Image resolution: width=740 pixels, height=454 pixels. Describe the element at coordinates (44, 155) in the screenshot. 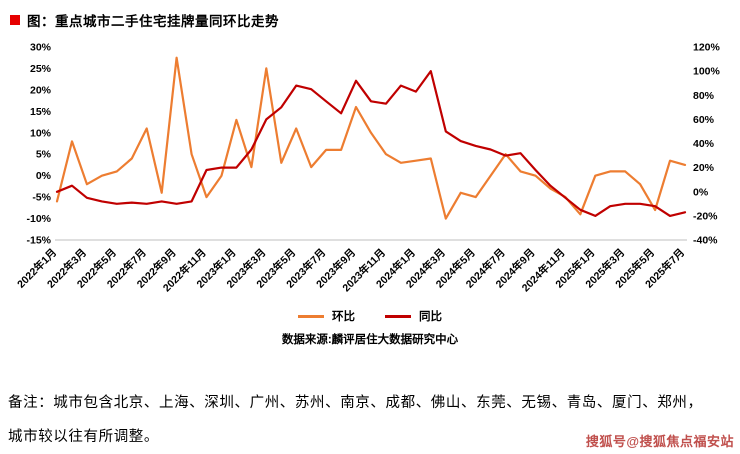

I see `left-axis-tick-label: 5%` at that location.